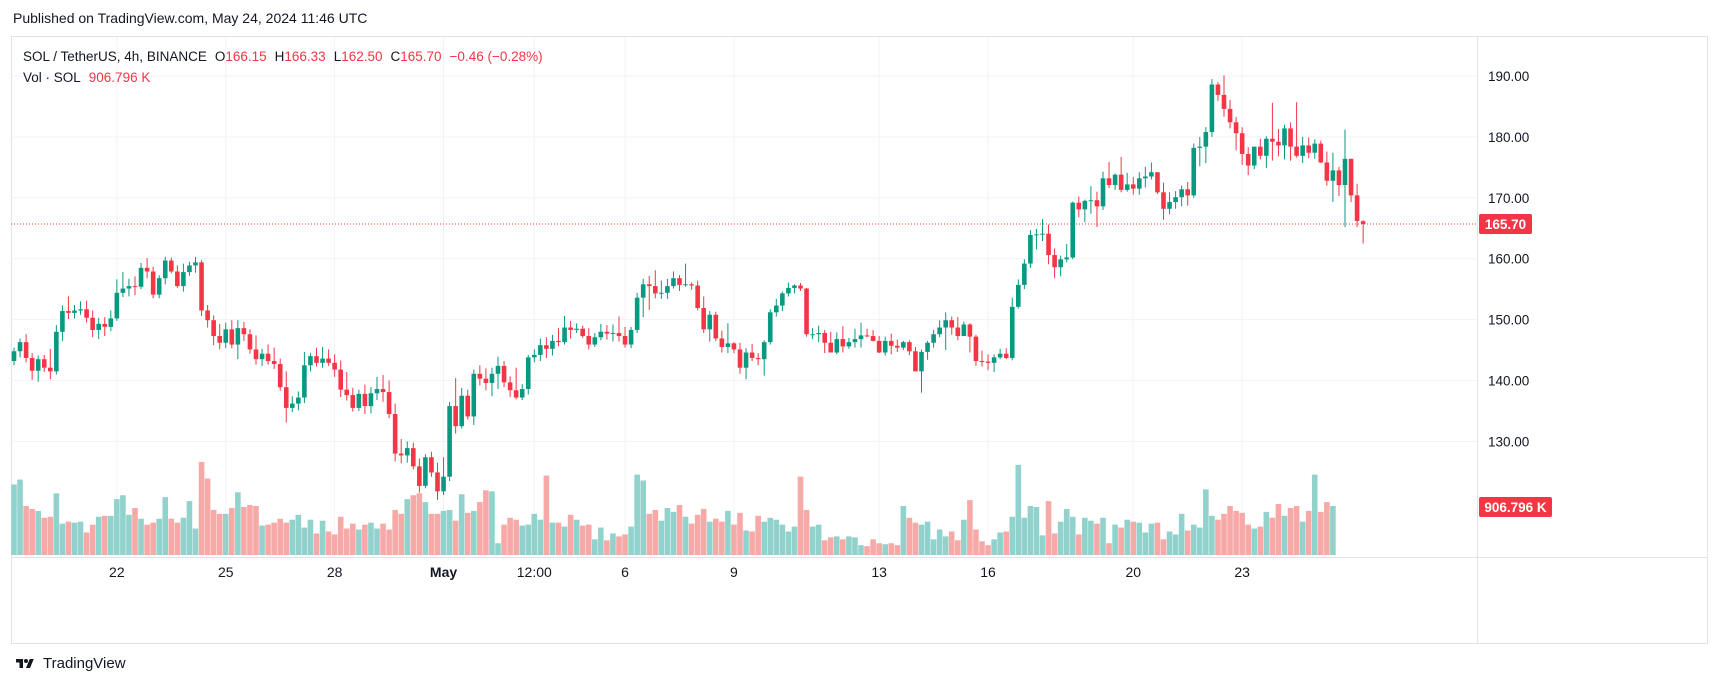 Image resolution: width=1714 pixels, height=686 pixels. I want to click on footer-branding: TradingView, so click(69, 663).